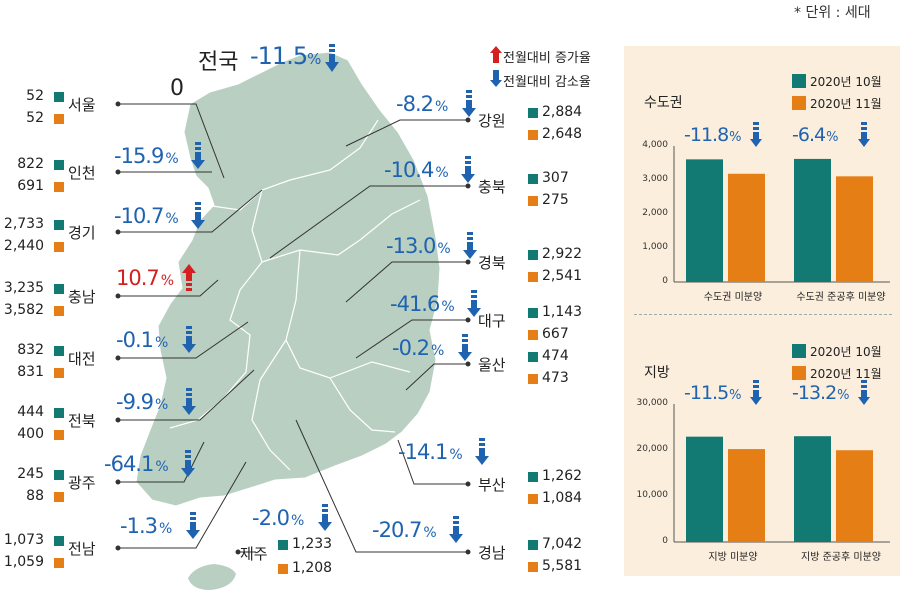 Image resolution: width=900 pixels, height=606 pixels. I want to click on region-name-강원: 강원, so click(492, 121).